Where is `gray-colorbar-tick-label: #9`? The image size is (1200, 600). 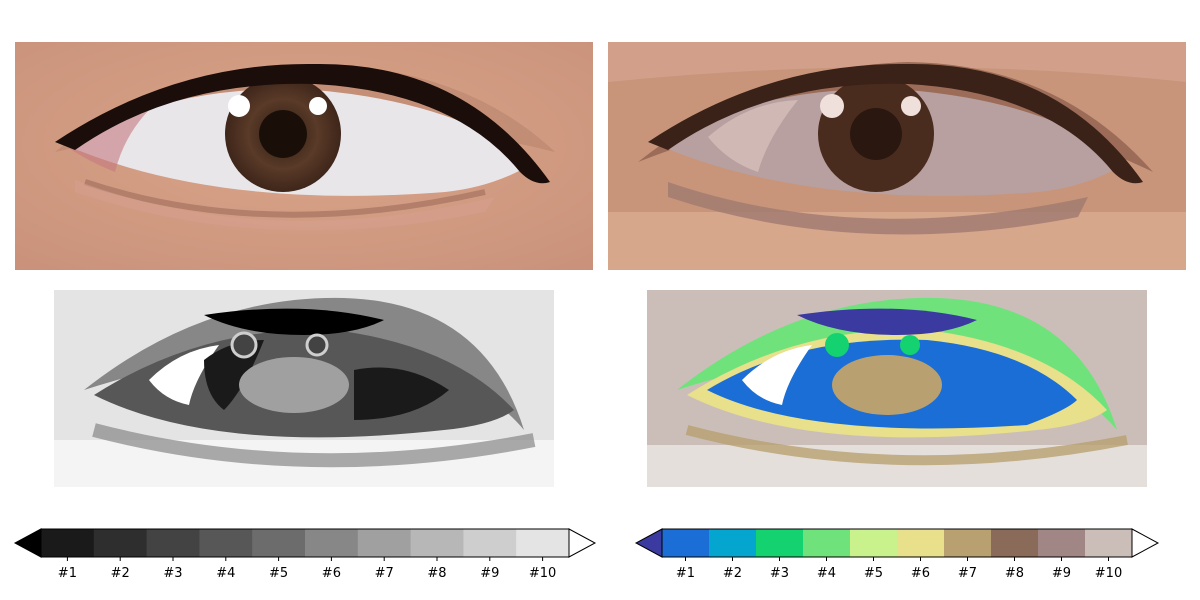 gray-colorbar-tick-label: #9 is located at coordinates (490, 573).